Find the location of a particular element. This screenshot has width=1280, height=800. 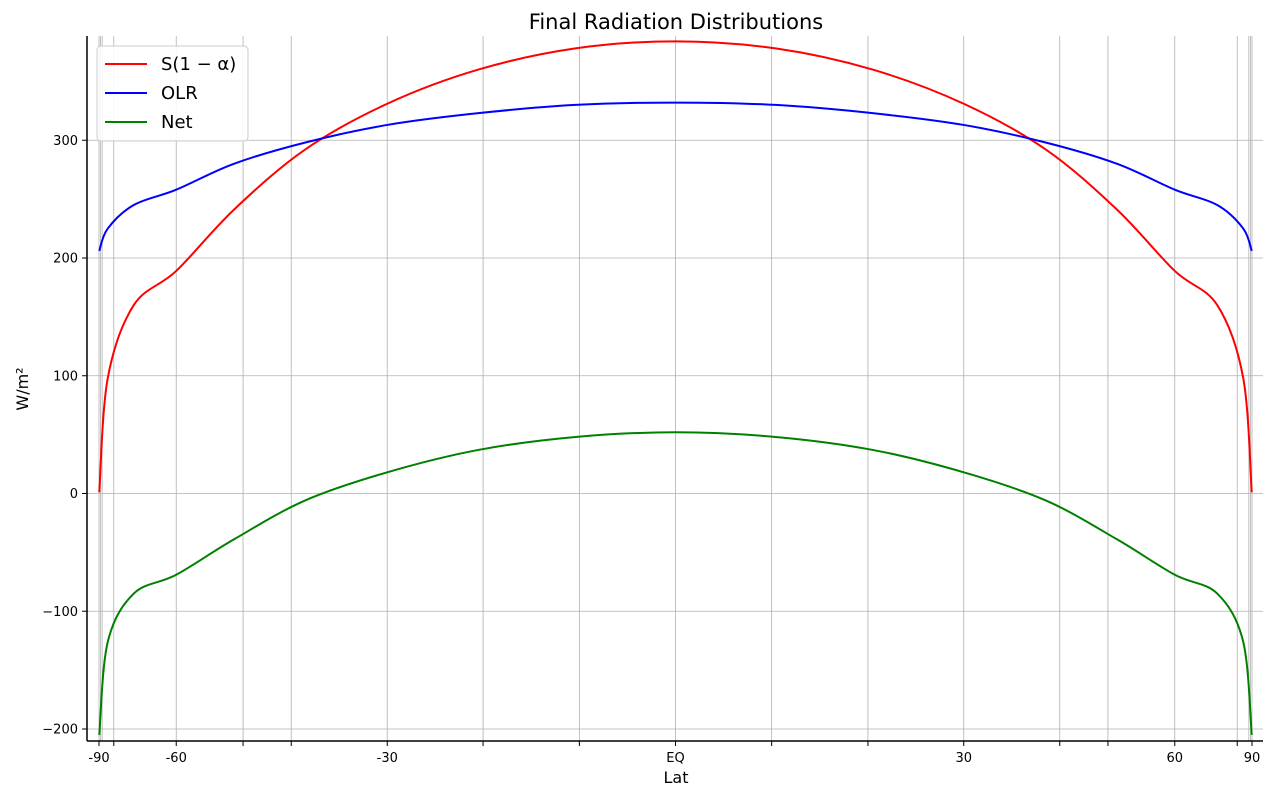

y-tick-label: 200 is located at coordinates (65, 259).